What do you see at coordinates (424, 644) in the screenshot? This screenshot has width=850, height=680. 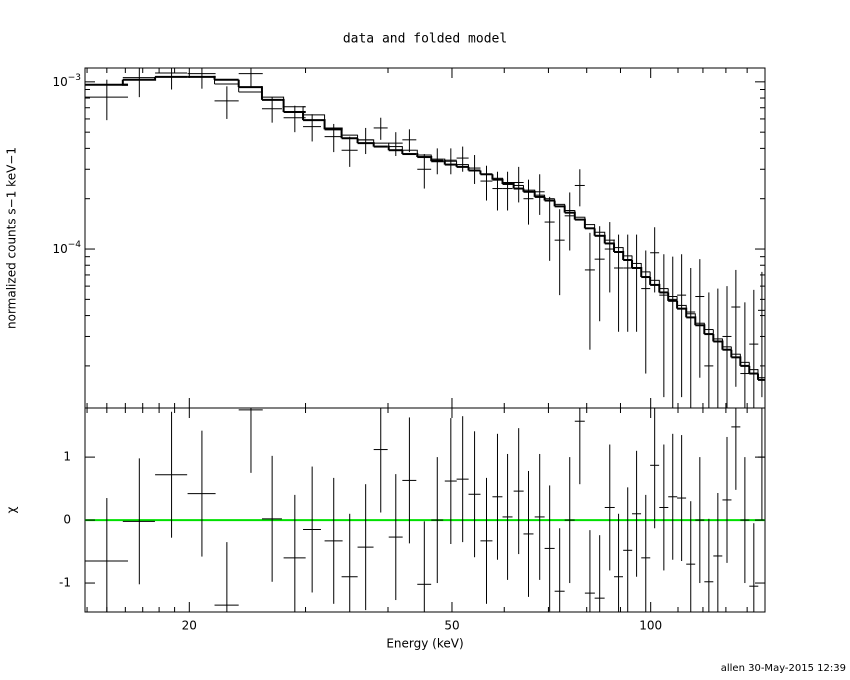 I see `x-axis-label: Energy (keV)` at bounding box center [424, 644].